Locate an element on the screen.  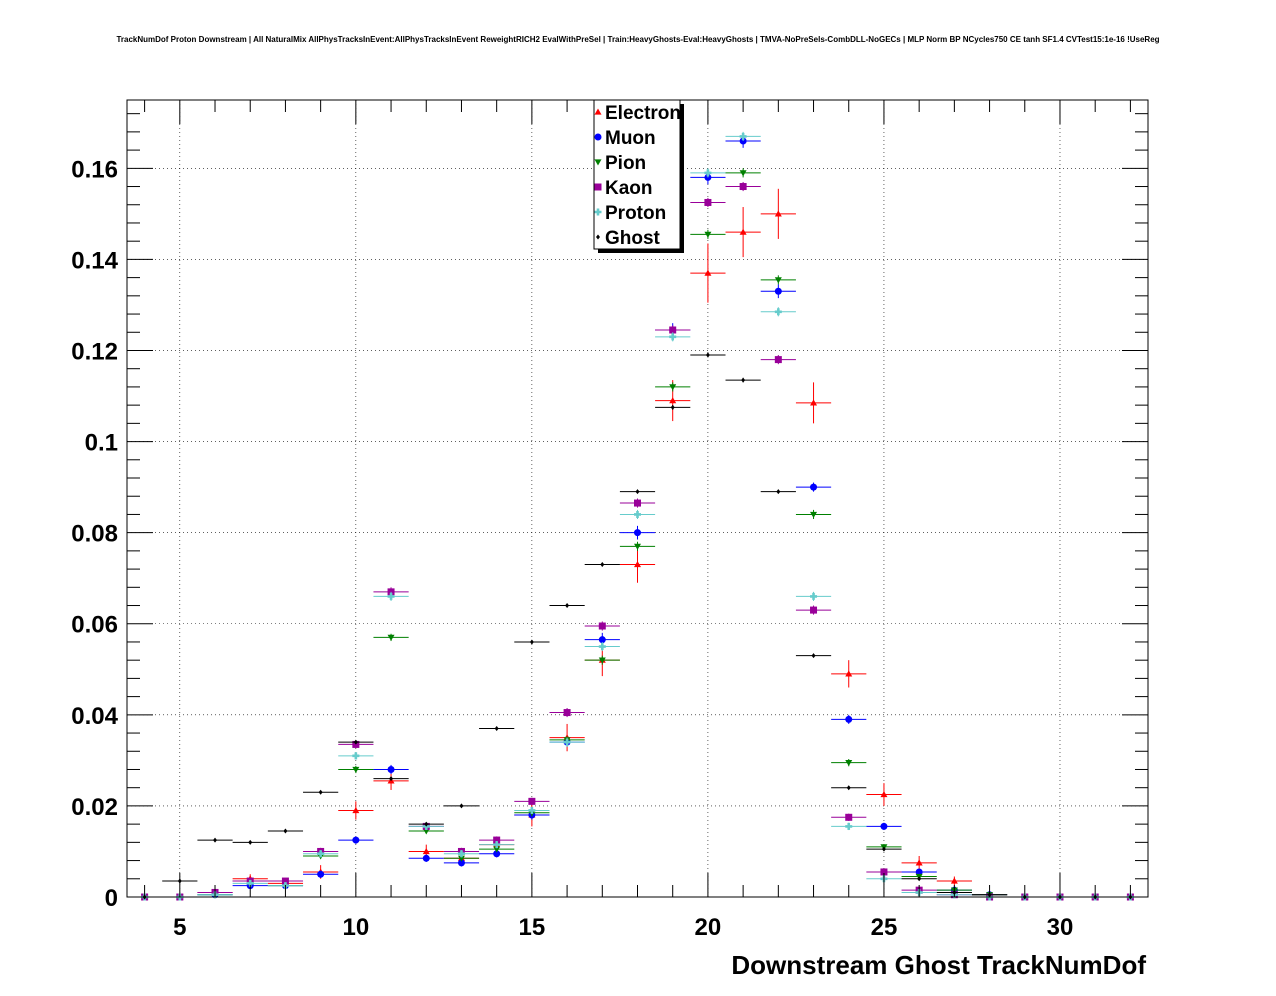
x-tick-label: 15 is located at coordinates (532, 927).